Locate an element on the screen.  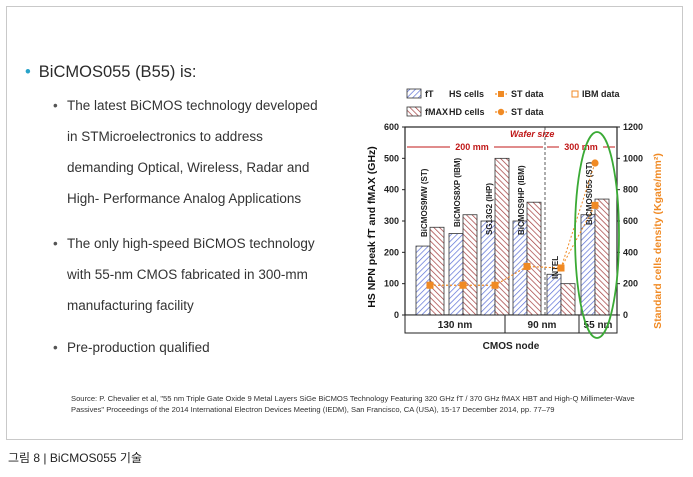
y-tick-label: 500 is located at coordinates (391, 158).